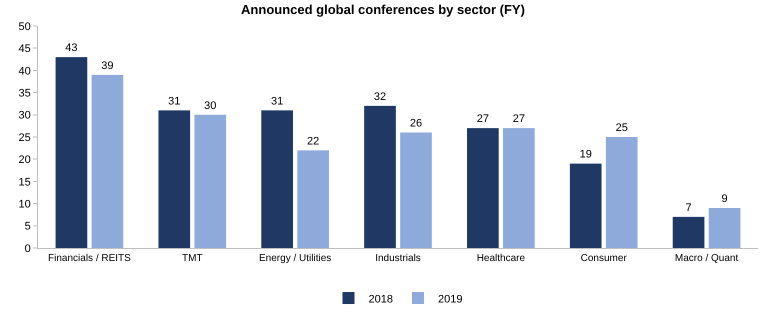  I want to click on data-label: 26, so click(416, 124).